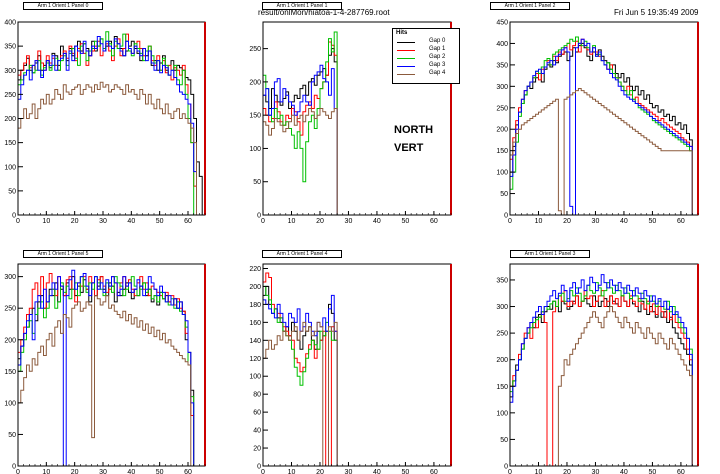 The height and width of the screenshot is (474, 720). What do you see at coordinates (257, 449) in the screenshot?
I see `y-tick-label: 20` at bounding box center [257, 449].